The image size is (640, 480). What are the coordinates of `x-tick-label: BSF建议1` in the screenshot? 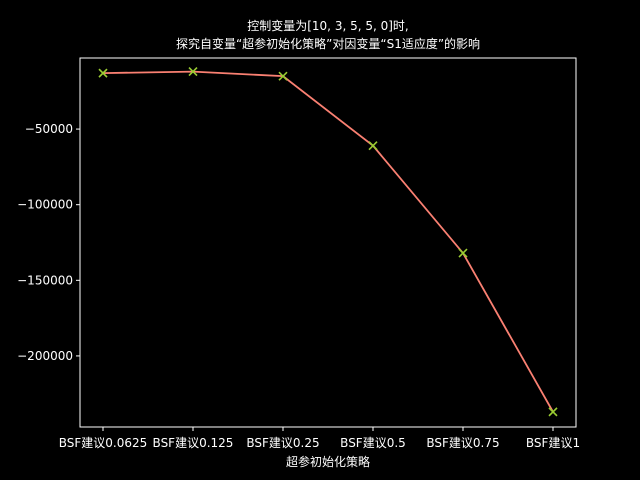 It's located at (553, 443).